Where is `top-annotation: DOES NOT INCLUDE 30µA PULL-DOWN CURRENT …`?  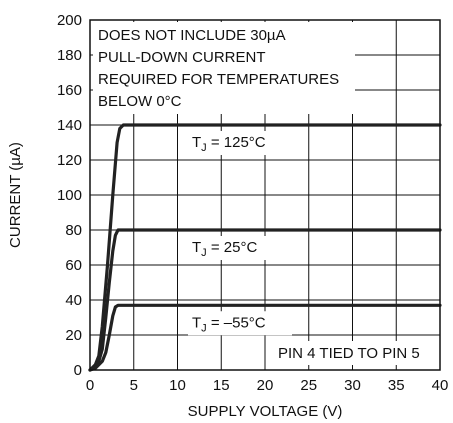 top-annotation: DOES NOT INCLUDE 30µA PULL-DOWN CURRENT … is located at coordinates (224, 68).